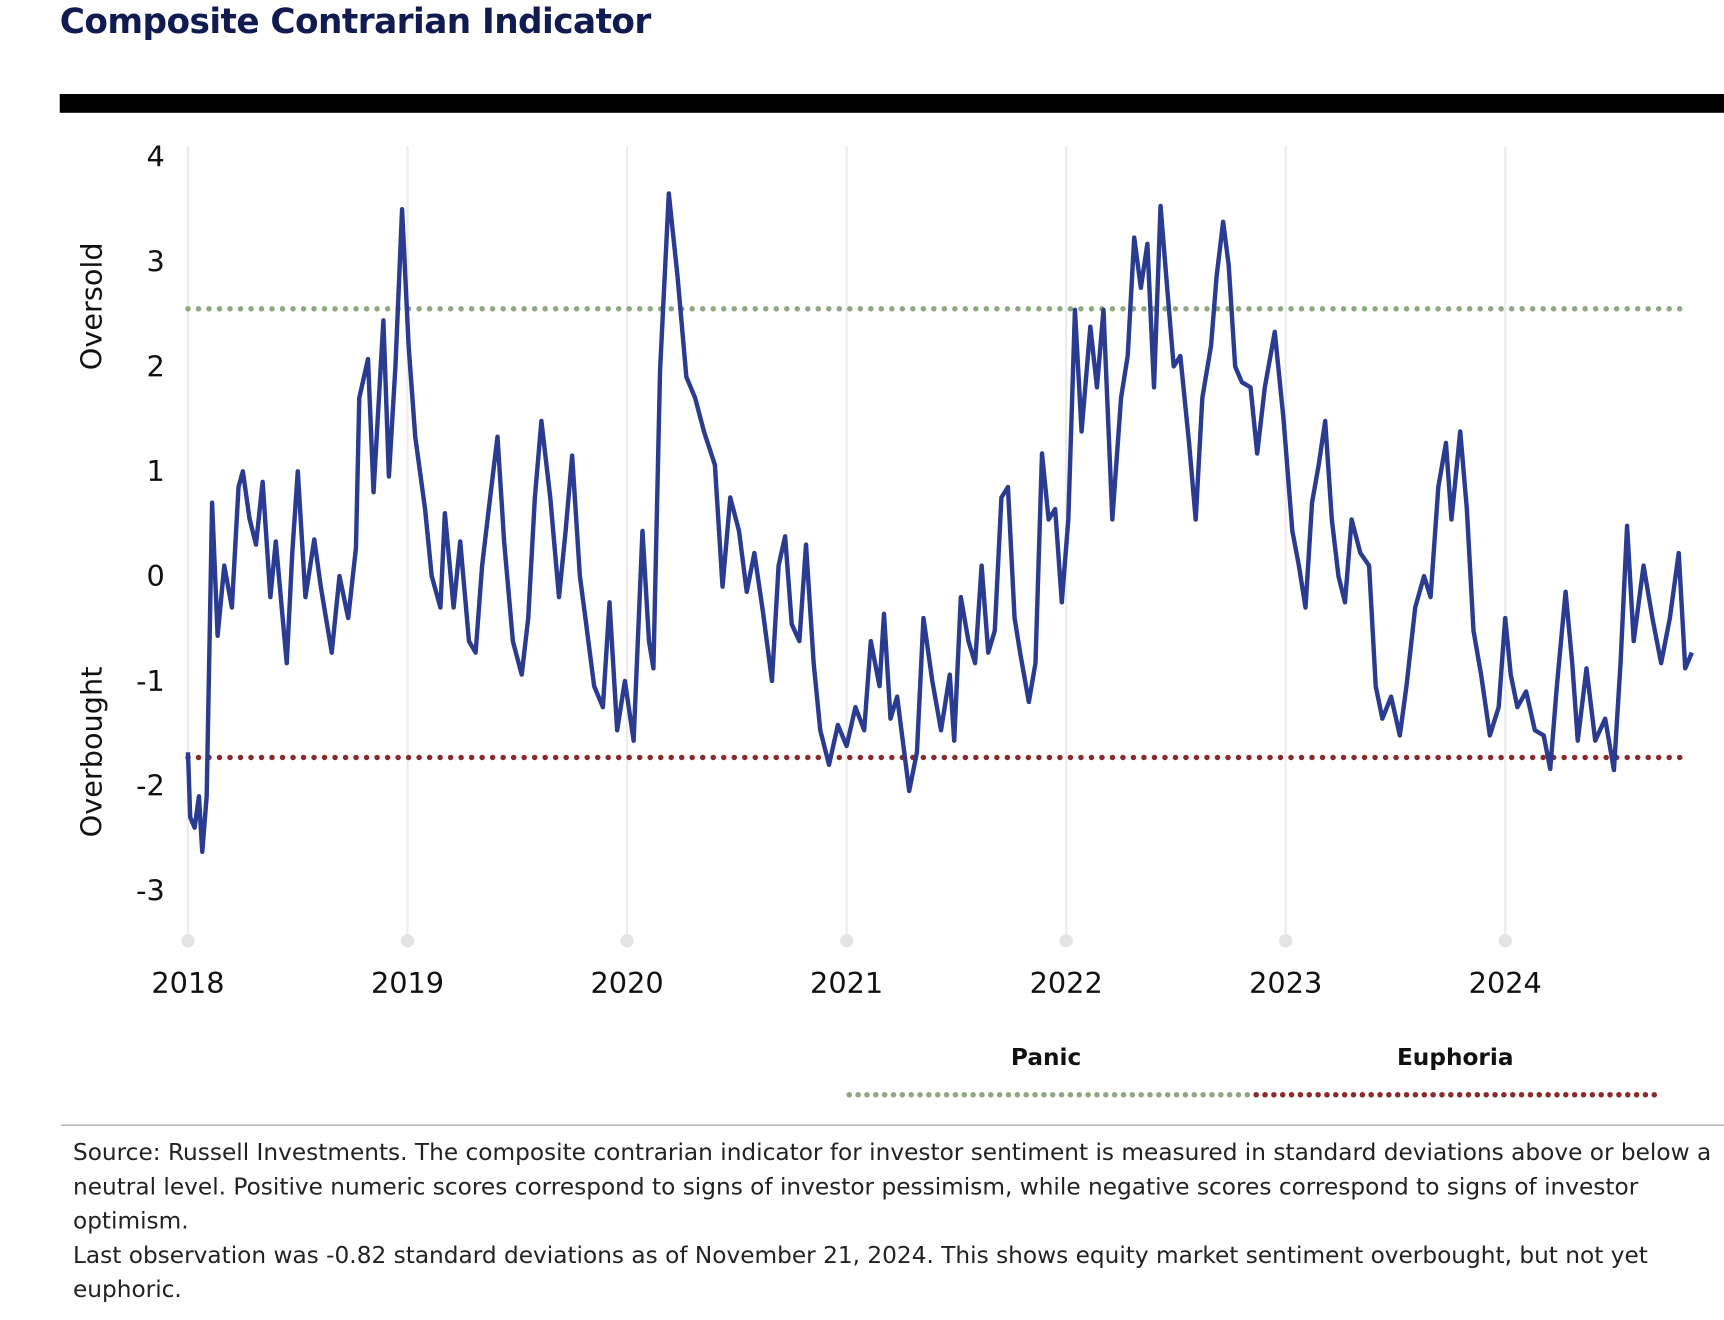 Image resolution: width=1724 pixels, height=1320 pixels. I want to click on y-tick-label: 4, so click(155, 157).